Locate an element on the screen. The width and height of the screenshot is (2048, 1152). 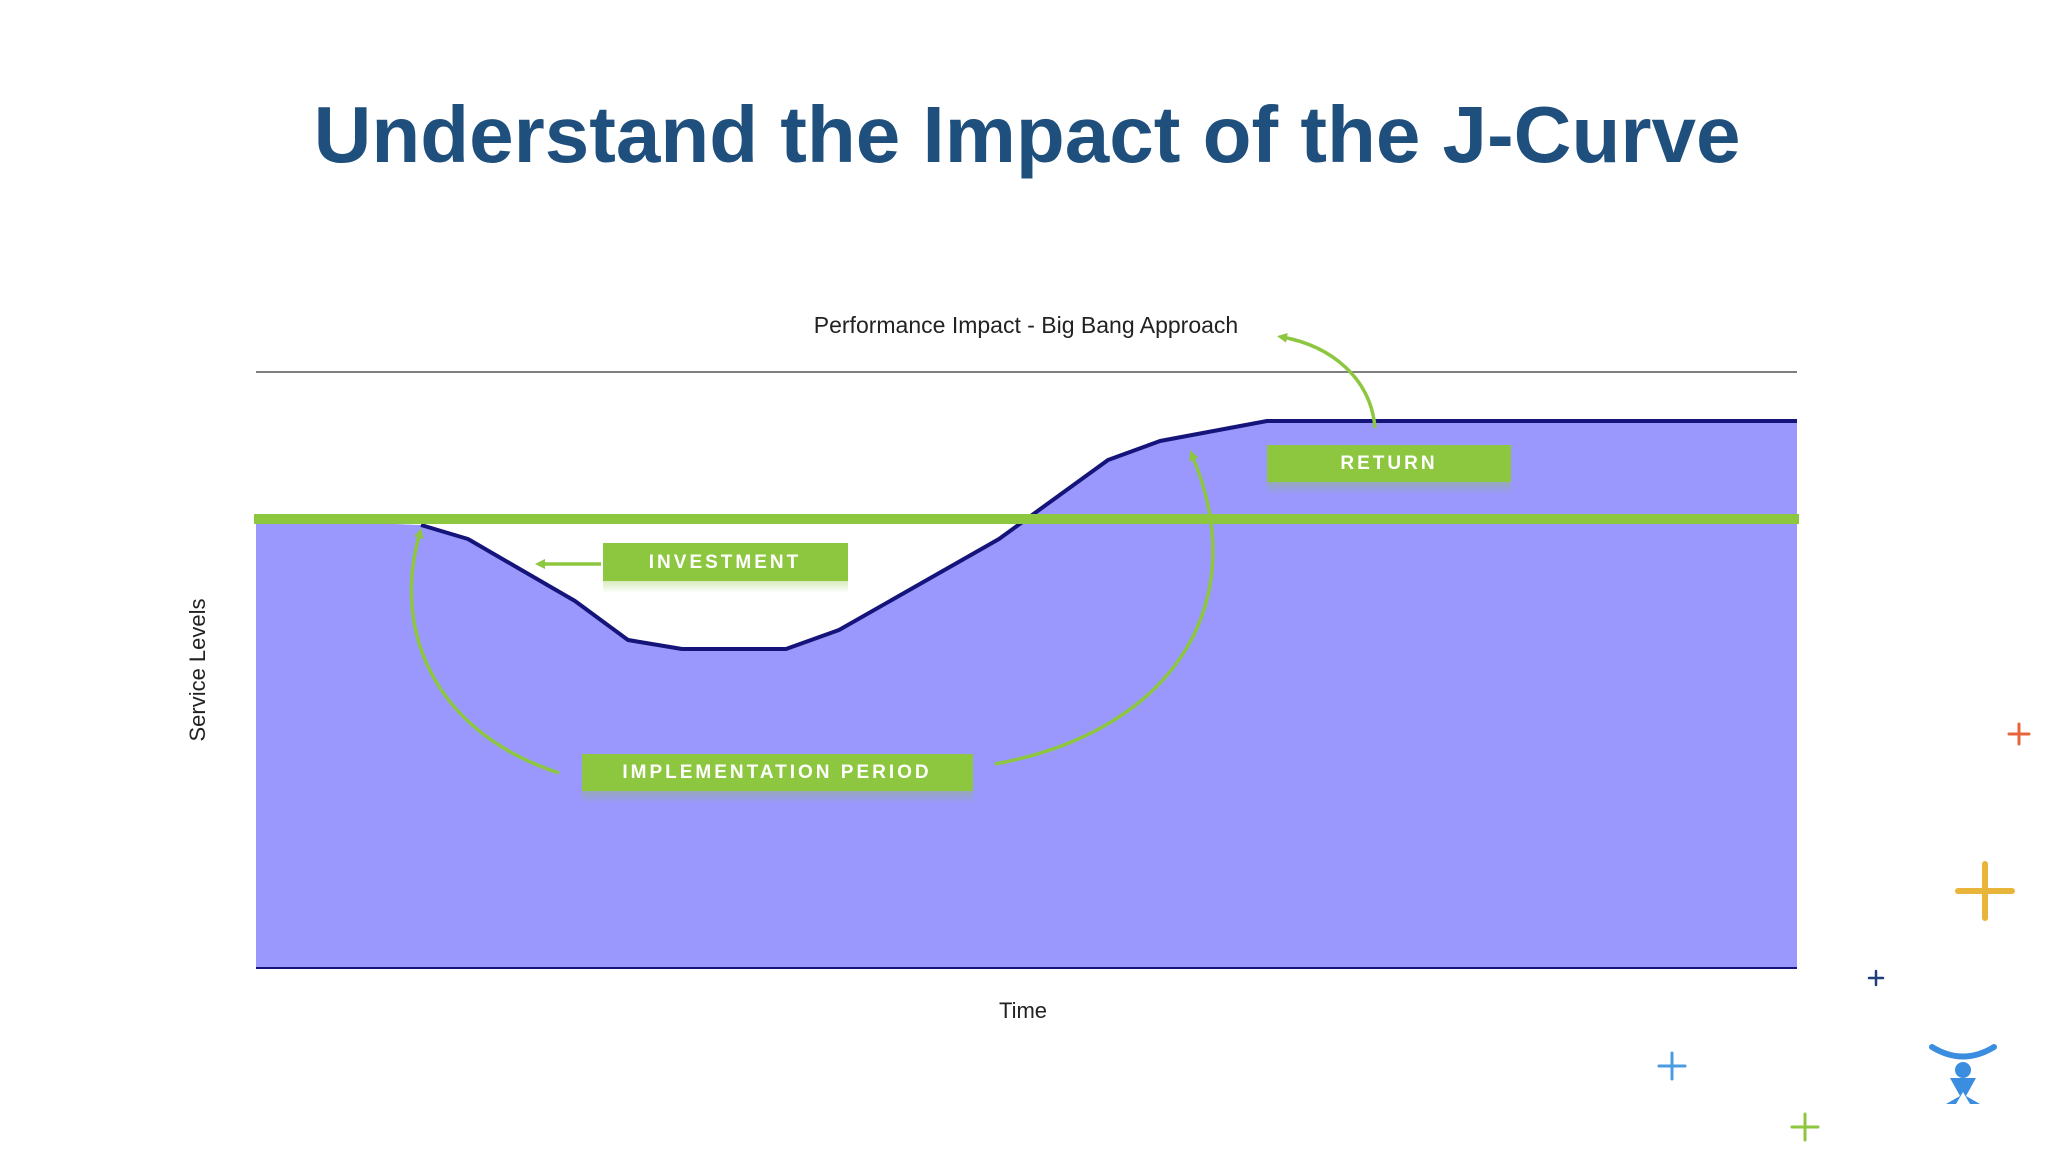
logo is located at coordinates (1963, 1074).